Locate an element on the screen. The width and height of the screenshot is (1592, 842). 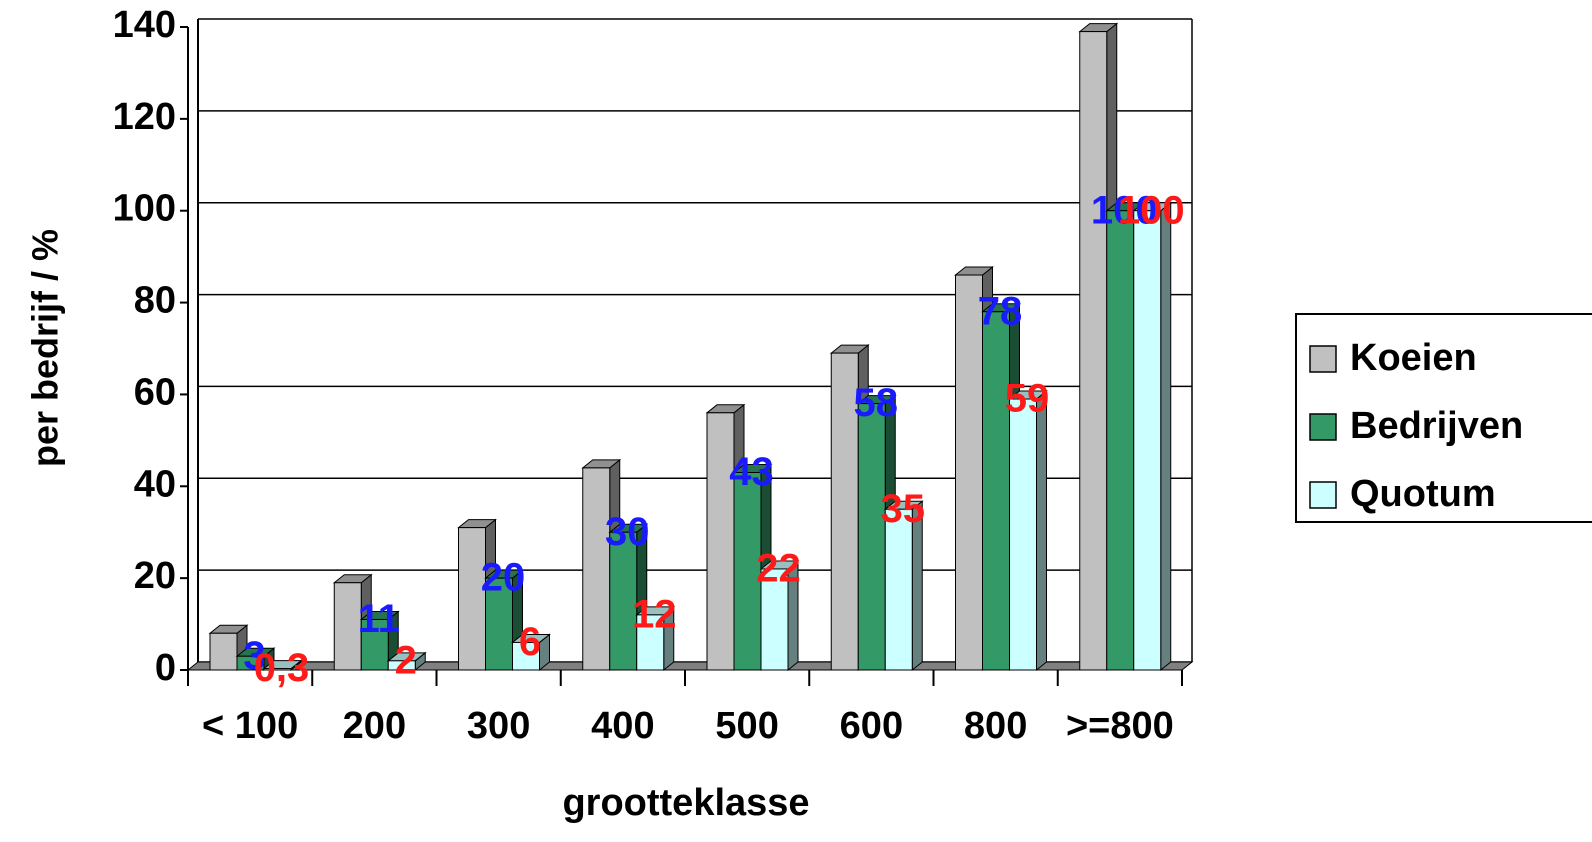
value-label: 43 is located at coordinates (751, 472).